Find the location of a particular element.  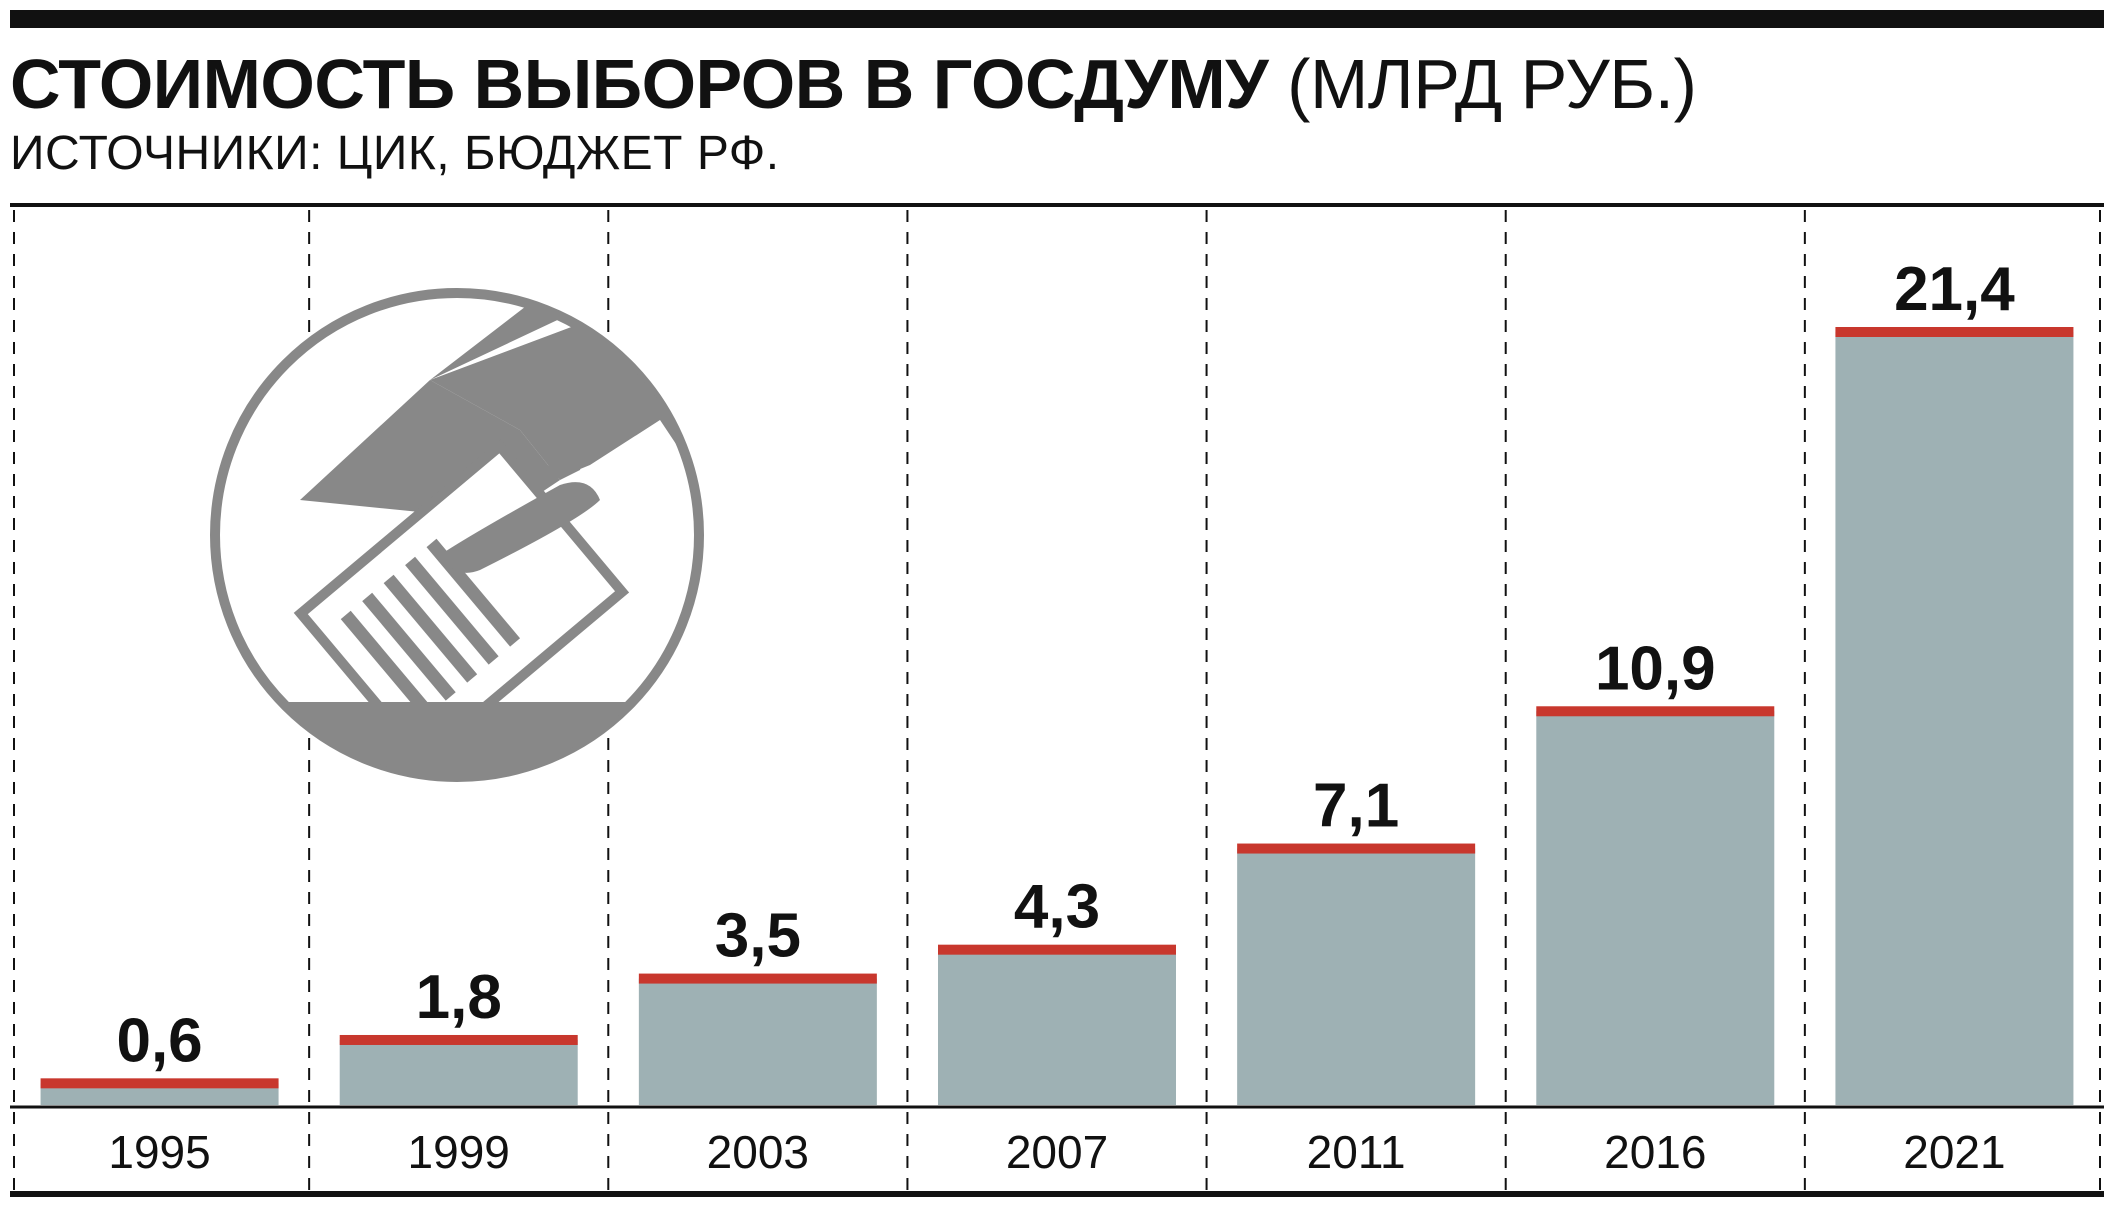

bar-2011 is located at coordinates (1356, 976).